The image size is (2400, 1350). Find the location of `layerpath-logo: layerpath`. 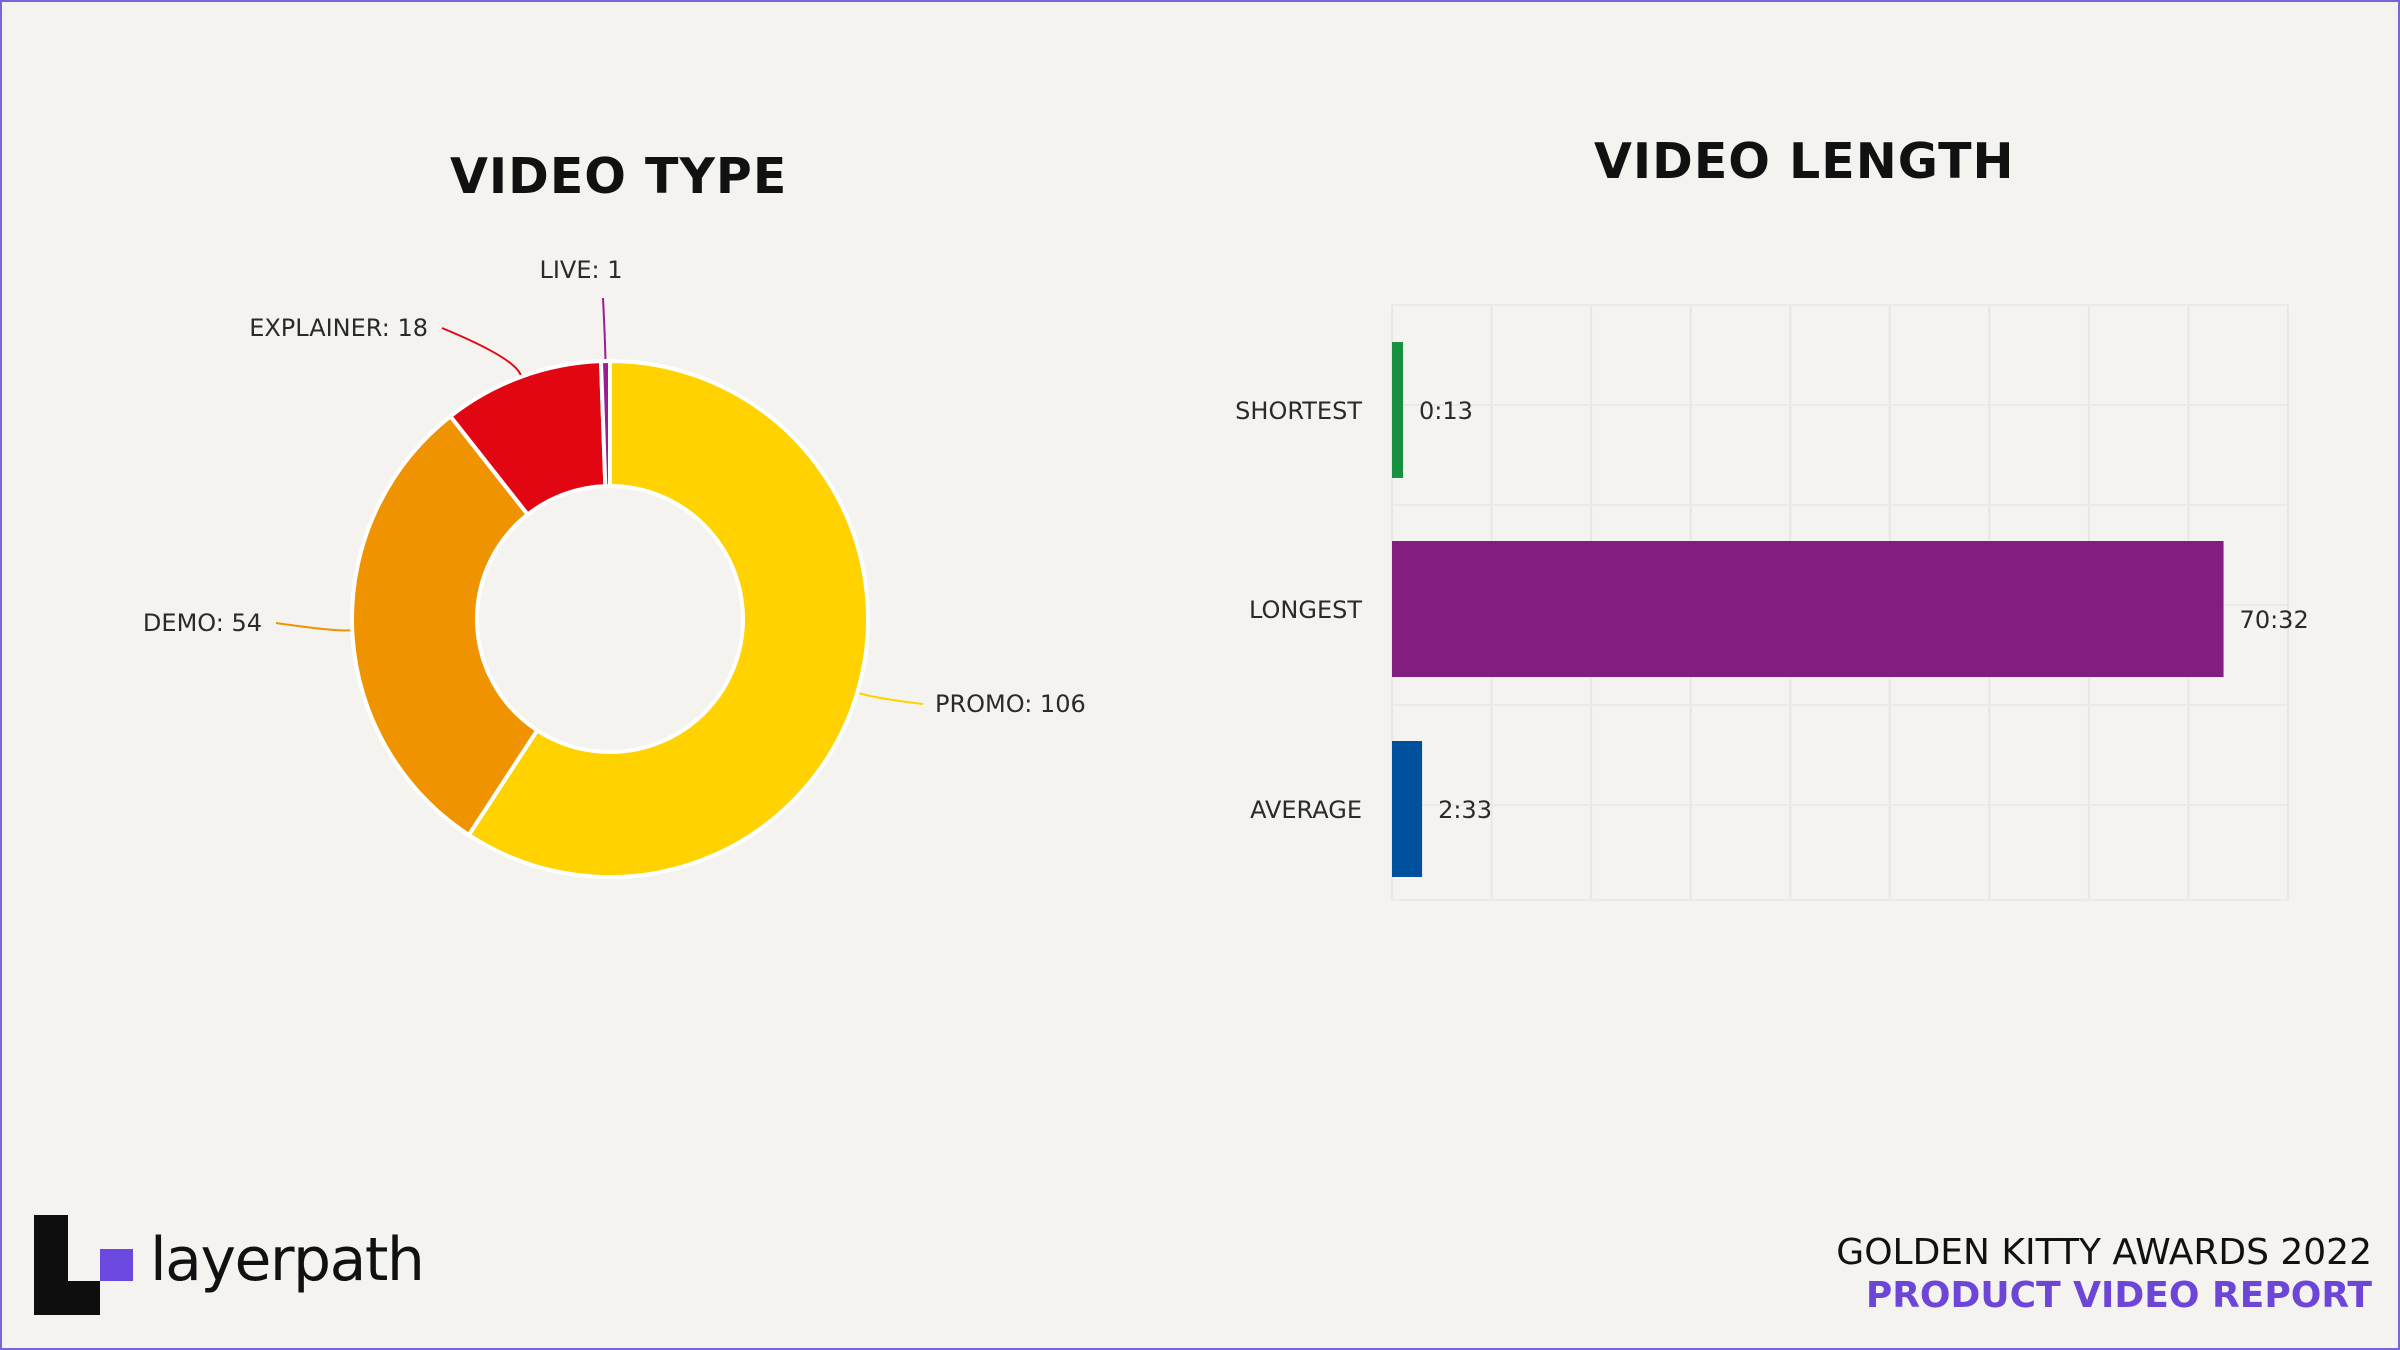

layerpath-logo: layerpath is located at coordinates (244, 1265).